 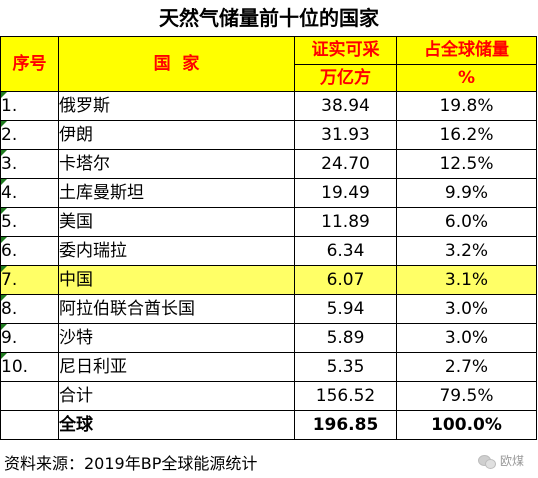 I want to click on table-row: 9. 沙特 5.89 3.0%, so click(x=268, y=338).